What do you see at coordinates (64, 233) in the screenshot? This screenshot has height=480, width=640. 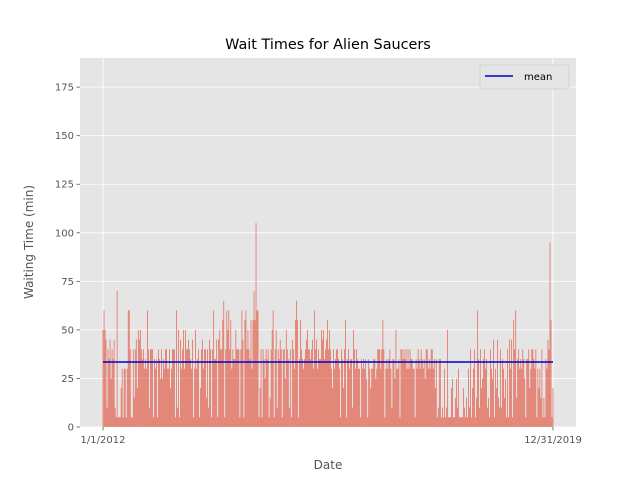 I see `y-tick-label: 100` at bounding box center [64, 233].